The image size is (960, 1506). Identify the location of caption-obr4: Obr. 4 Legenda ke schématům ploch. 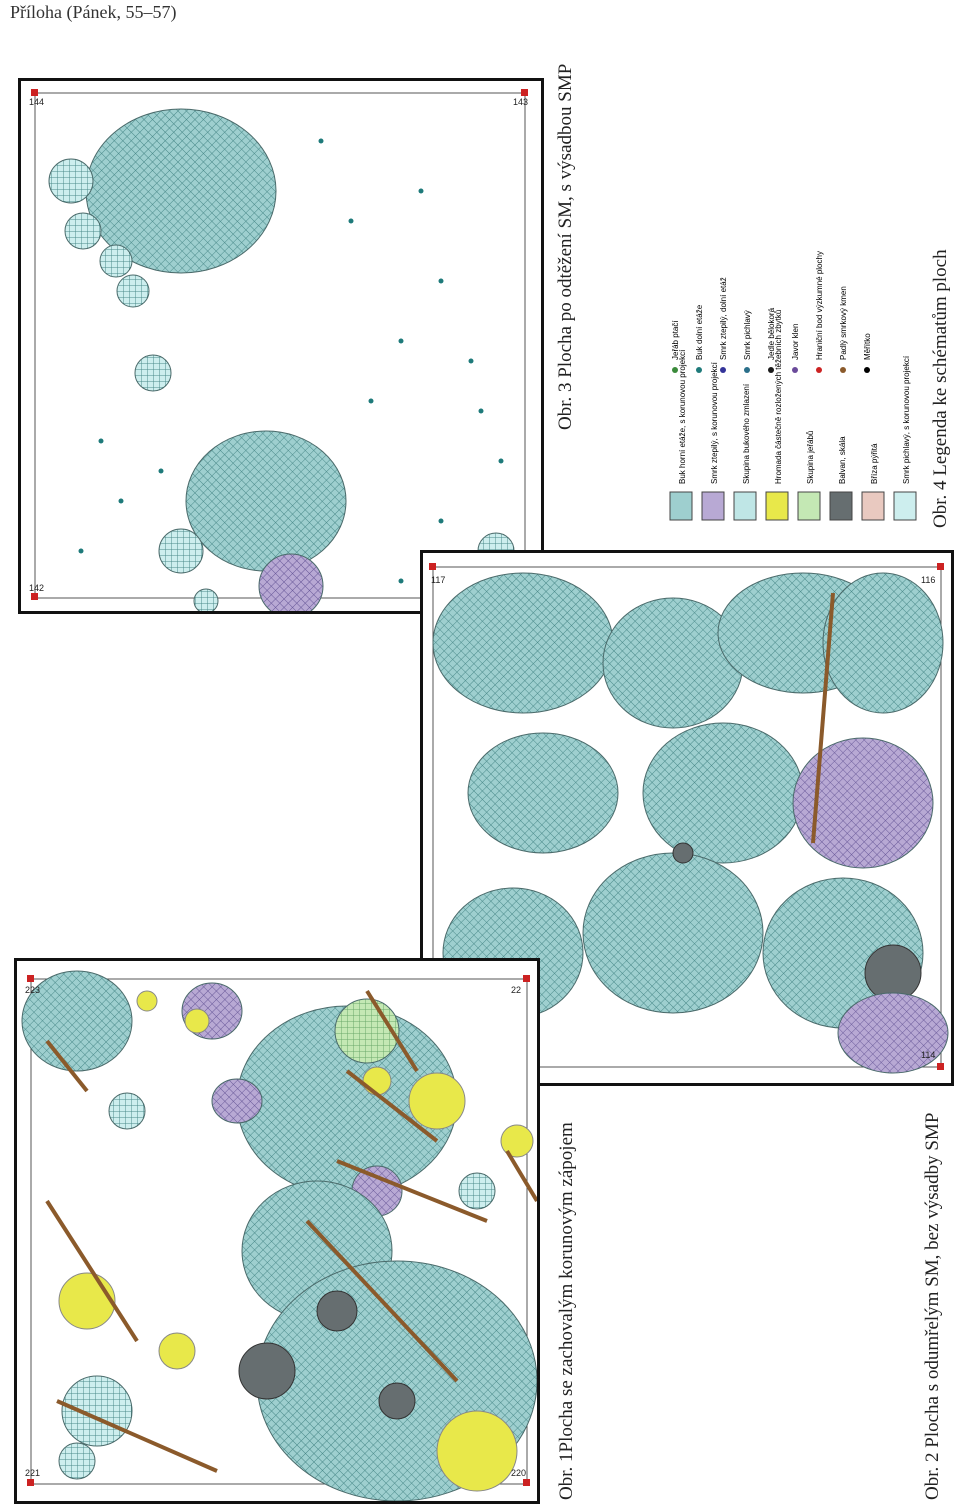
(940, 388).